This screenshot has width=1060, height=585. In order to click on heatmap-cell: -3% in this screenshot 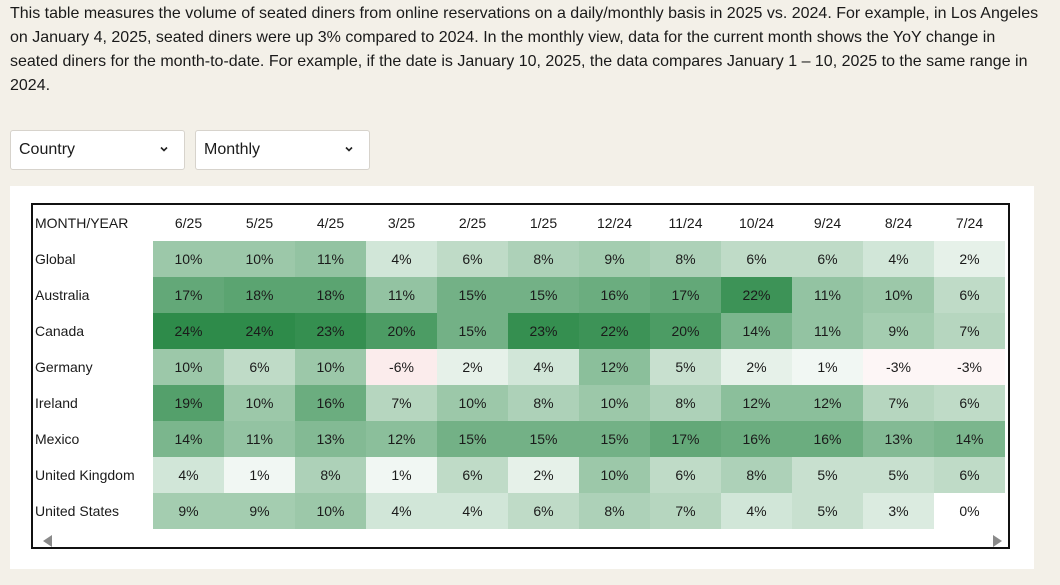, I will do `click(969, 367)`.